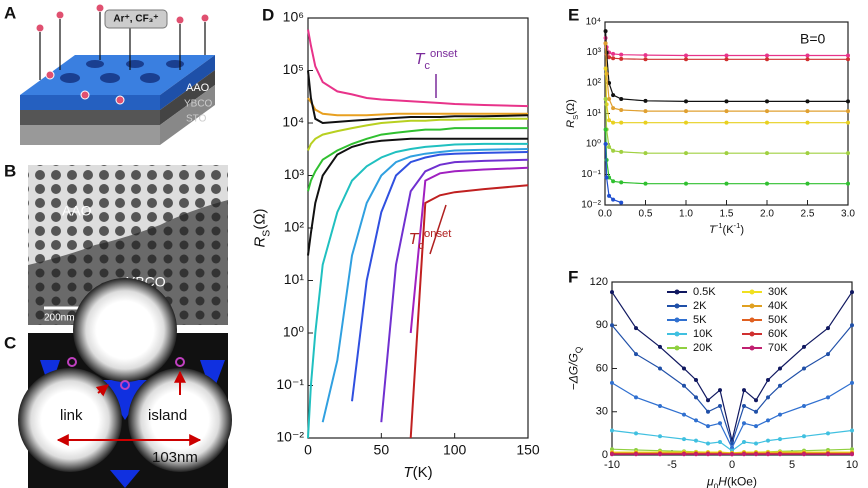 This screenshot has width=868, height=488. What do you see at coordinates (602, 368) in the screenshot?
I see `y-tick-label: 60` at bounding box center [602, 368].